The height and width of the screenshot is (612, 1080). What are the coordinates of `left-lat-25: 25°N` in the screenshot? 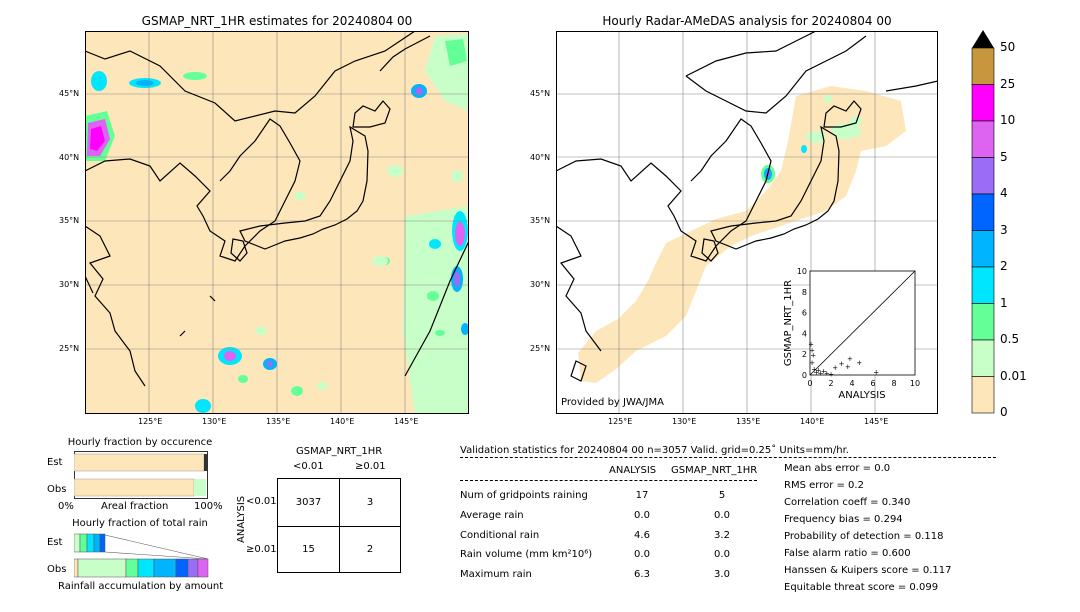 It's located at (69, 348).